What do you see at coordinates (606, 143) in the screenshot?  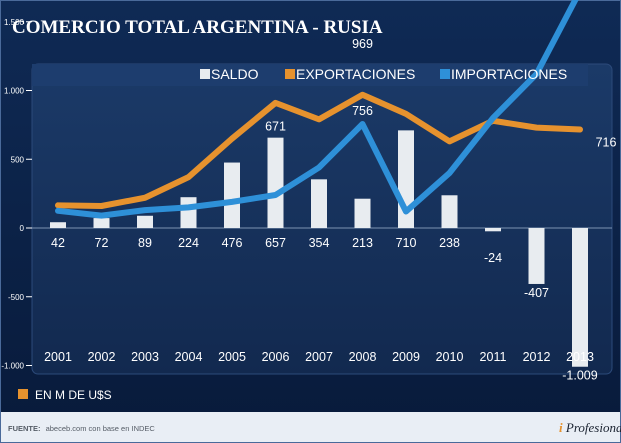 I see `line-value-label: 716` at bounding box center [606, 143].